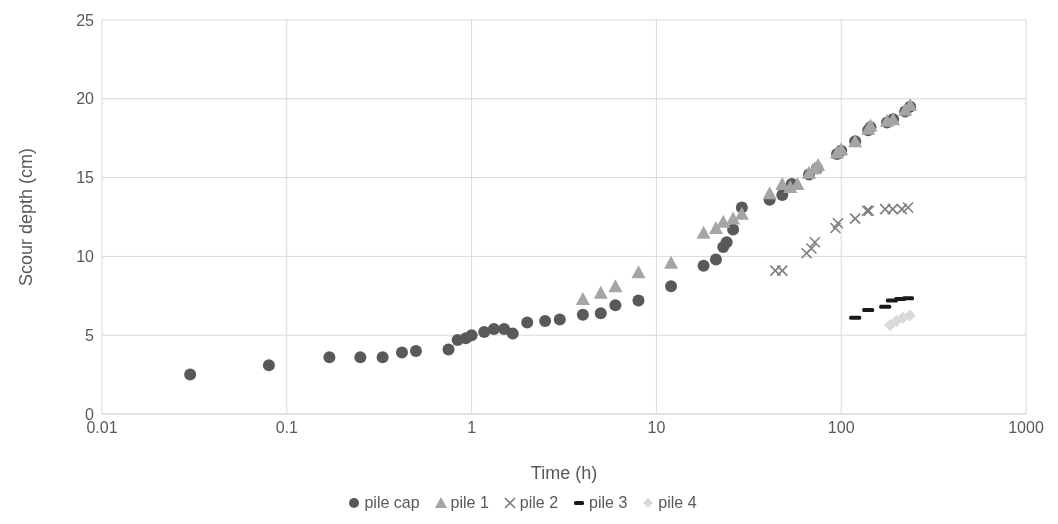  I want to click on y-axis-title: Scour depth (cm), so click(26, 217).